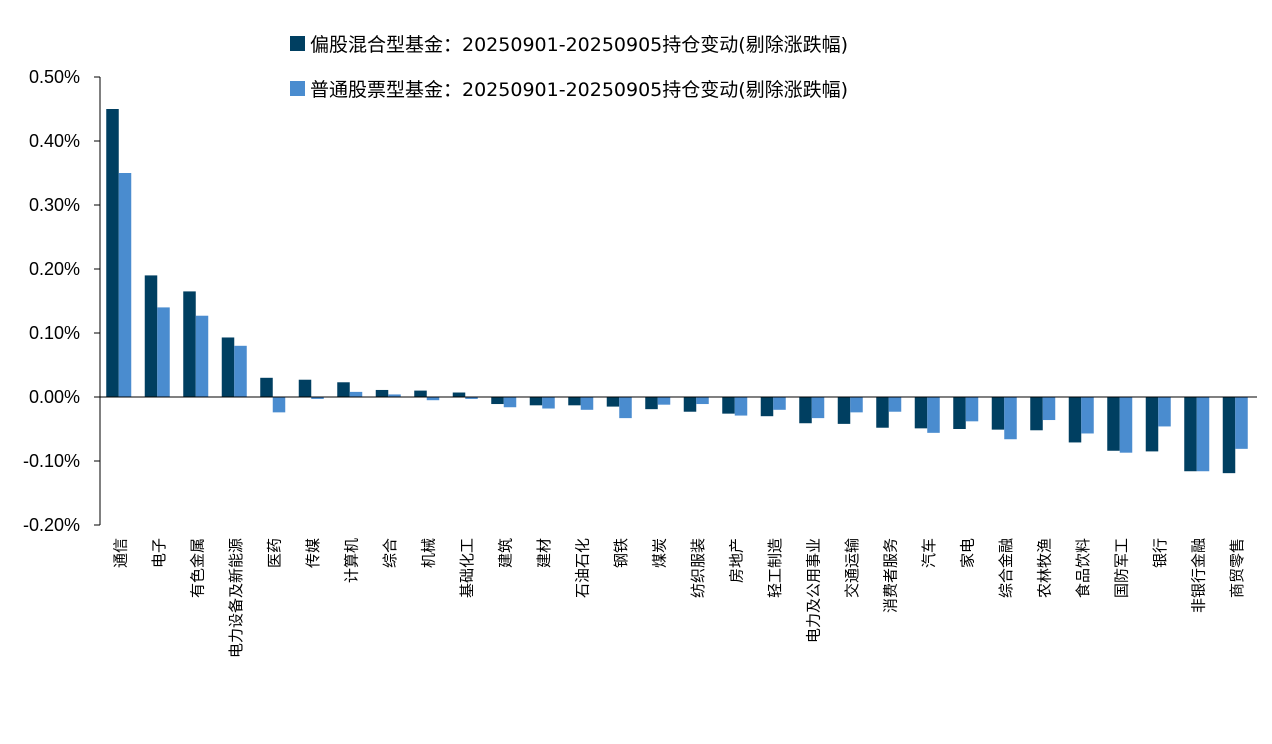 The width and height of the screenshot is (1272, 744). Describe the element at coordinates (274, 553) in the screenshot. I see `x-tick-label: 医药` at that location.